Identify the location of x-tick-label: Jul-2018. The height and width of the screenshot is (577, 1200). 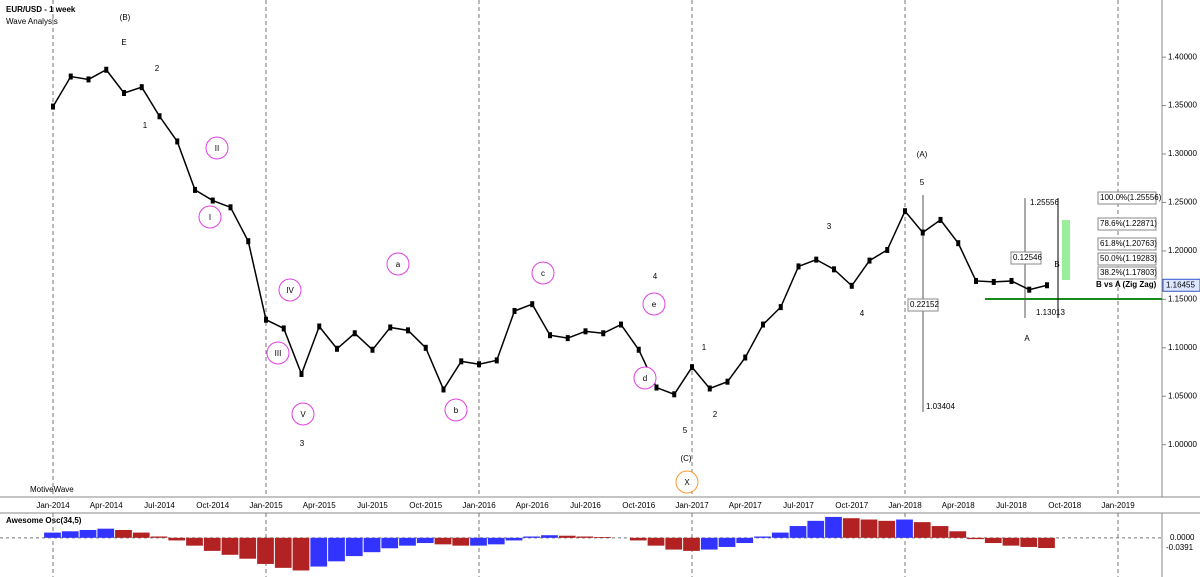
(1011, 505).